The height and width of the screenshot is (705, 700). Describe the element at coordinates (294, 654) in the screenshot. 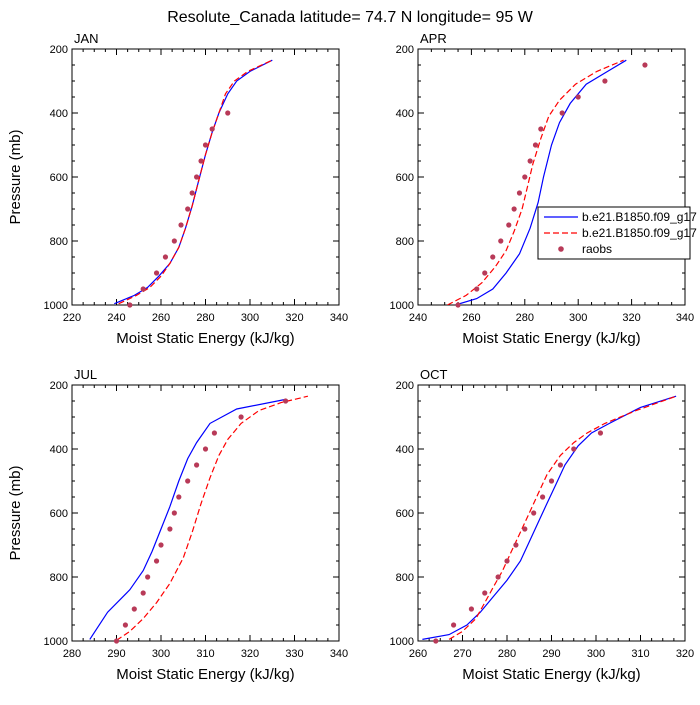

I see `x-tick-label: 330` at that location.